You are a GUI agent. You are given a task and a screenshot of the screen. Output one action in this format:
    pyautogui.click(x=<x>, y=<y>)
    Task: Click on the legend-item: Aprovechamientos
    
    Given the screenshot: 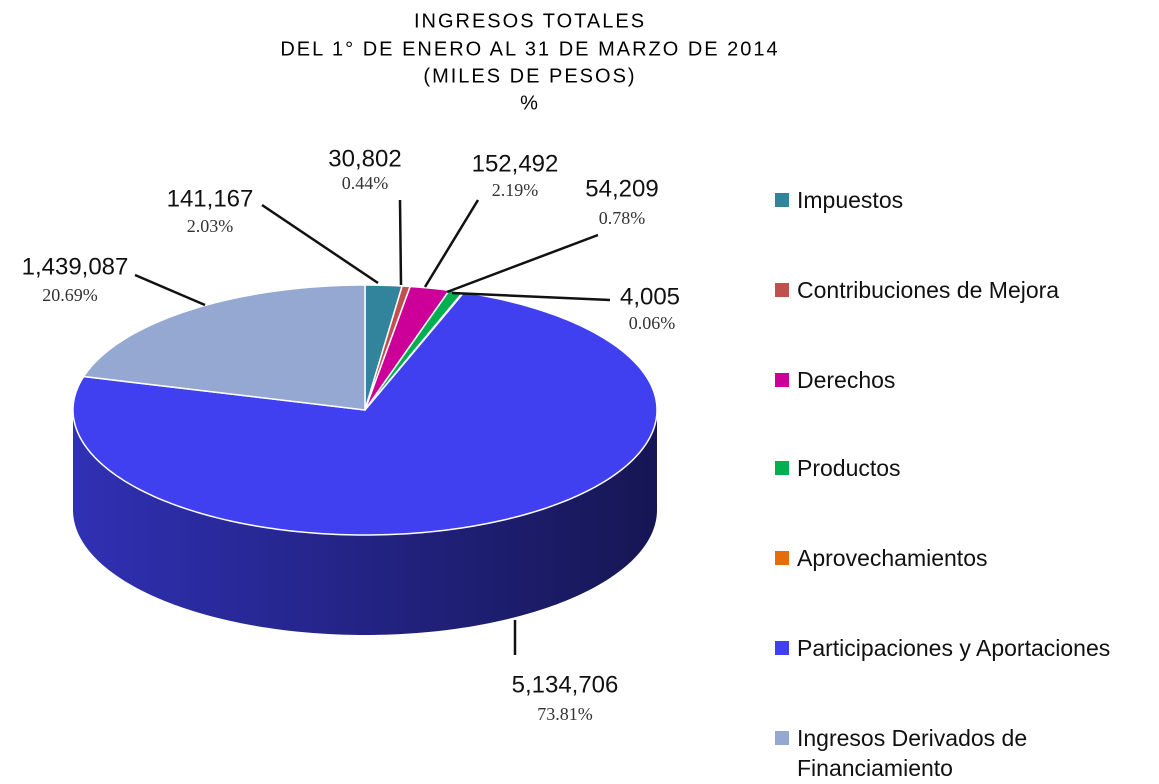 What is the action you would take?
    pyautogui.click(x=965, y=558)
    